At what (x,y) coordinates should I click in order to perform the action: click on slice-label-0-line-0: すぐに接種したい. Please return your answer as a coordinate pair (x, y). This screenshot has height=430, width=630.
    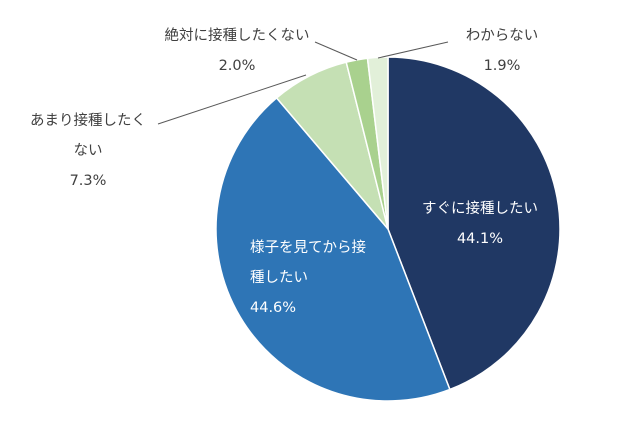
    Looking at the image, I should click on (480, 208).